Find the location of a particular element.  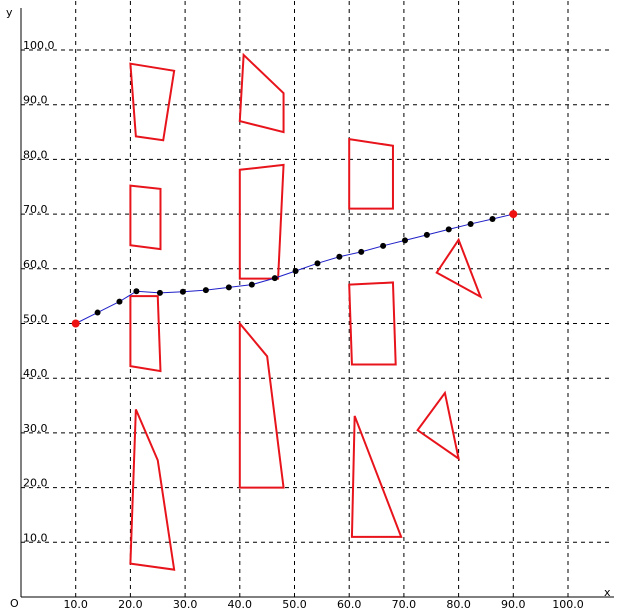

x-tick-label: 10.0 is located at coordinates (75, 604).